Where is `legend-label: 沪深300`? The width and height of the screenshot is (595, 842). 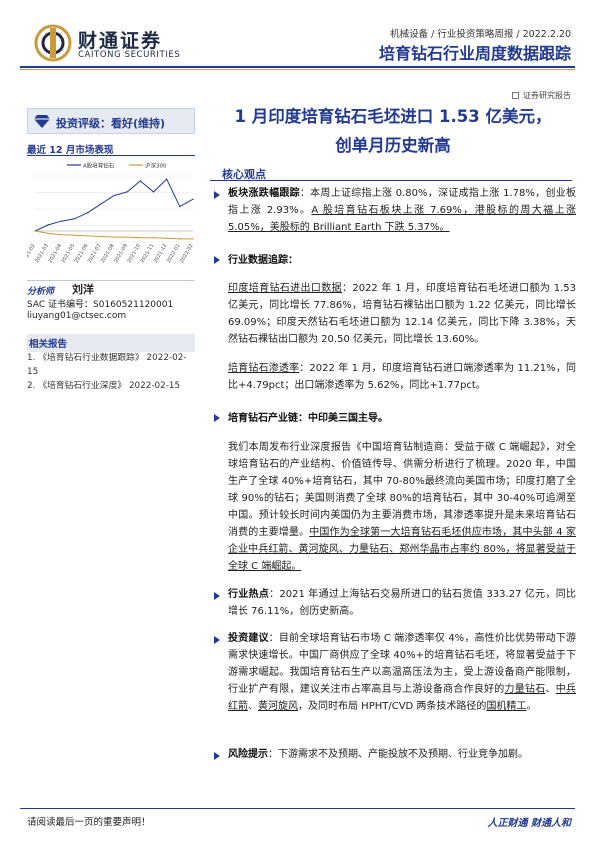
legend-label: 沪深300 is located at coordinates (156, 166).